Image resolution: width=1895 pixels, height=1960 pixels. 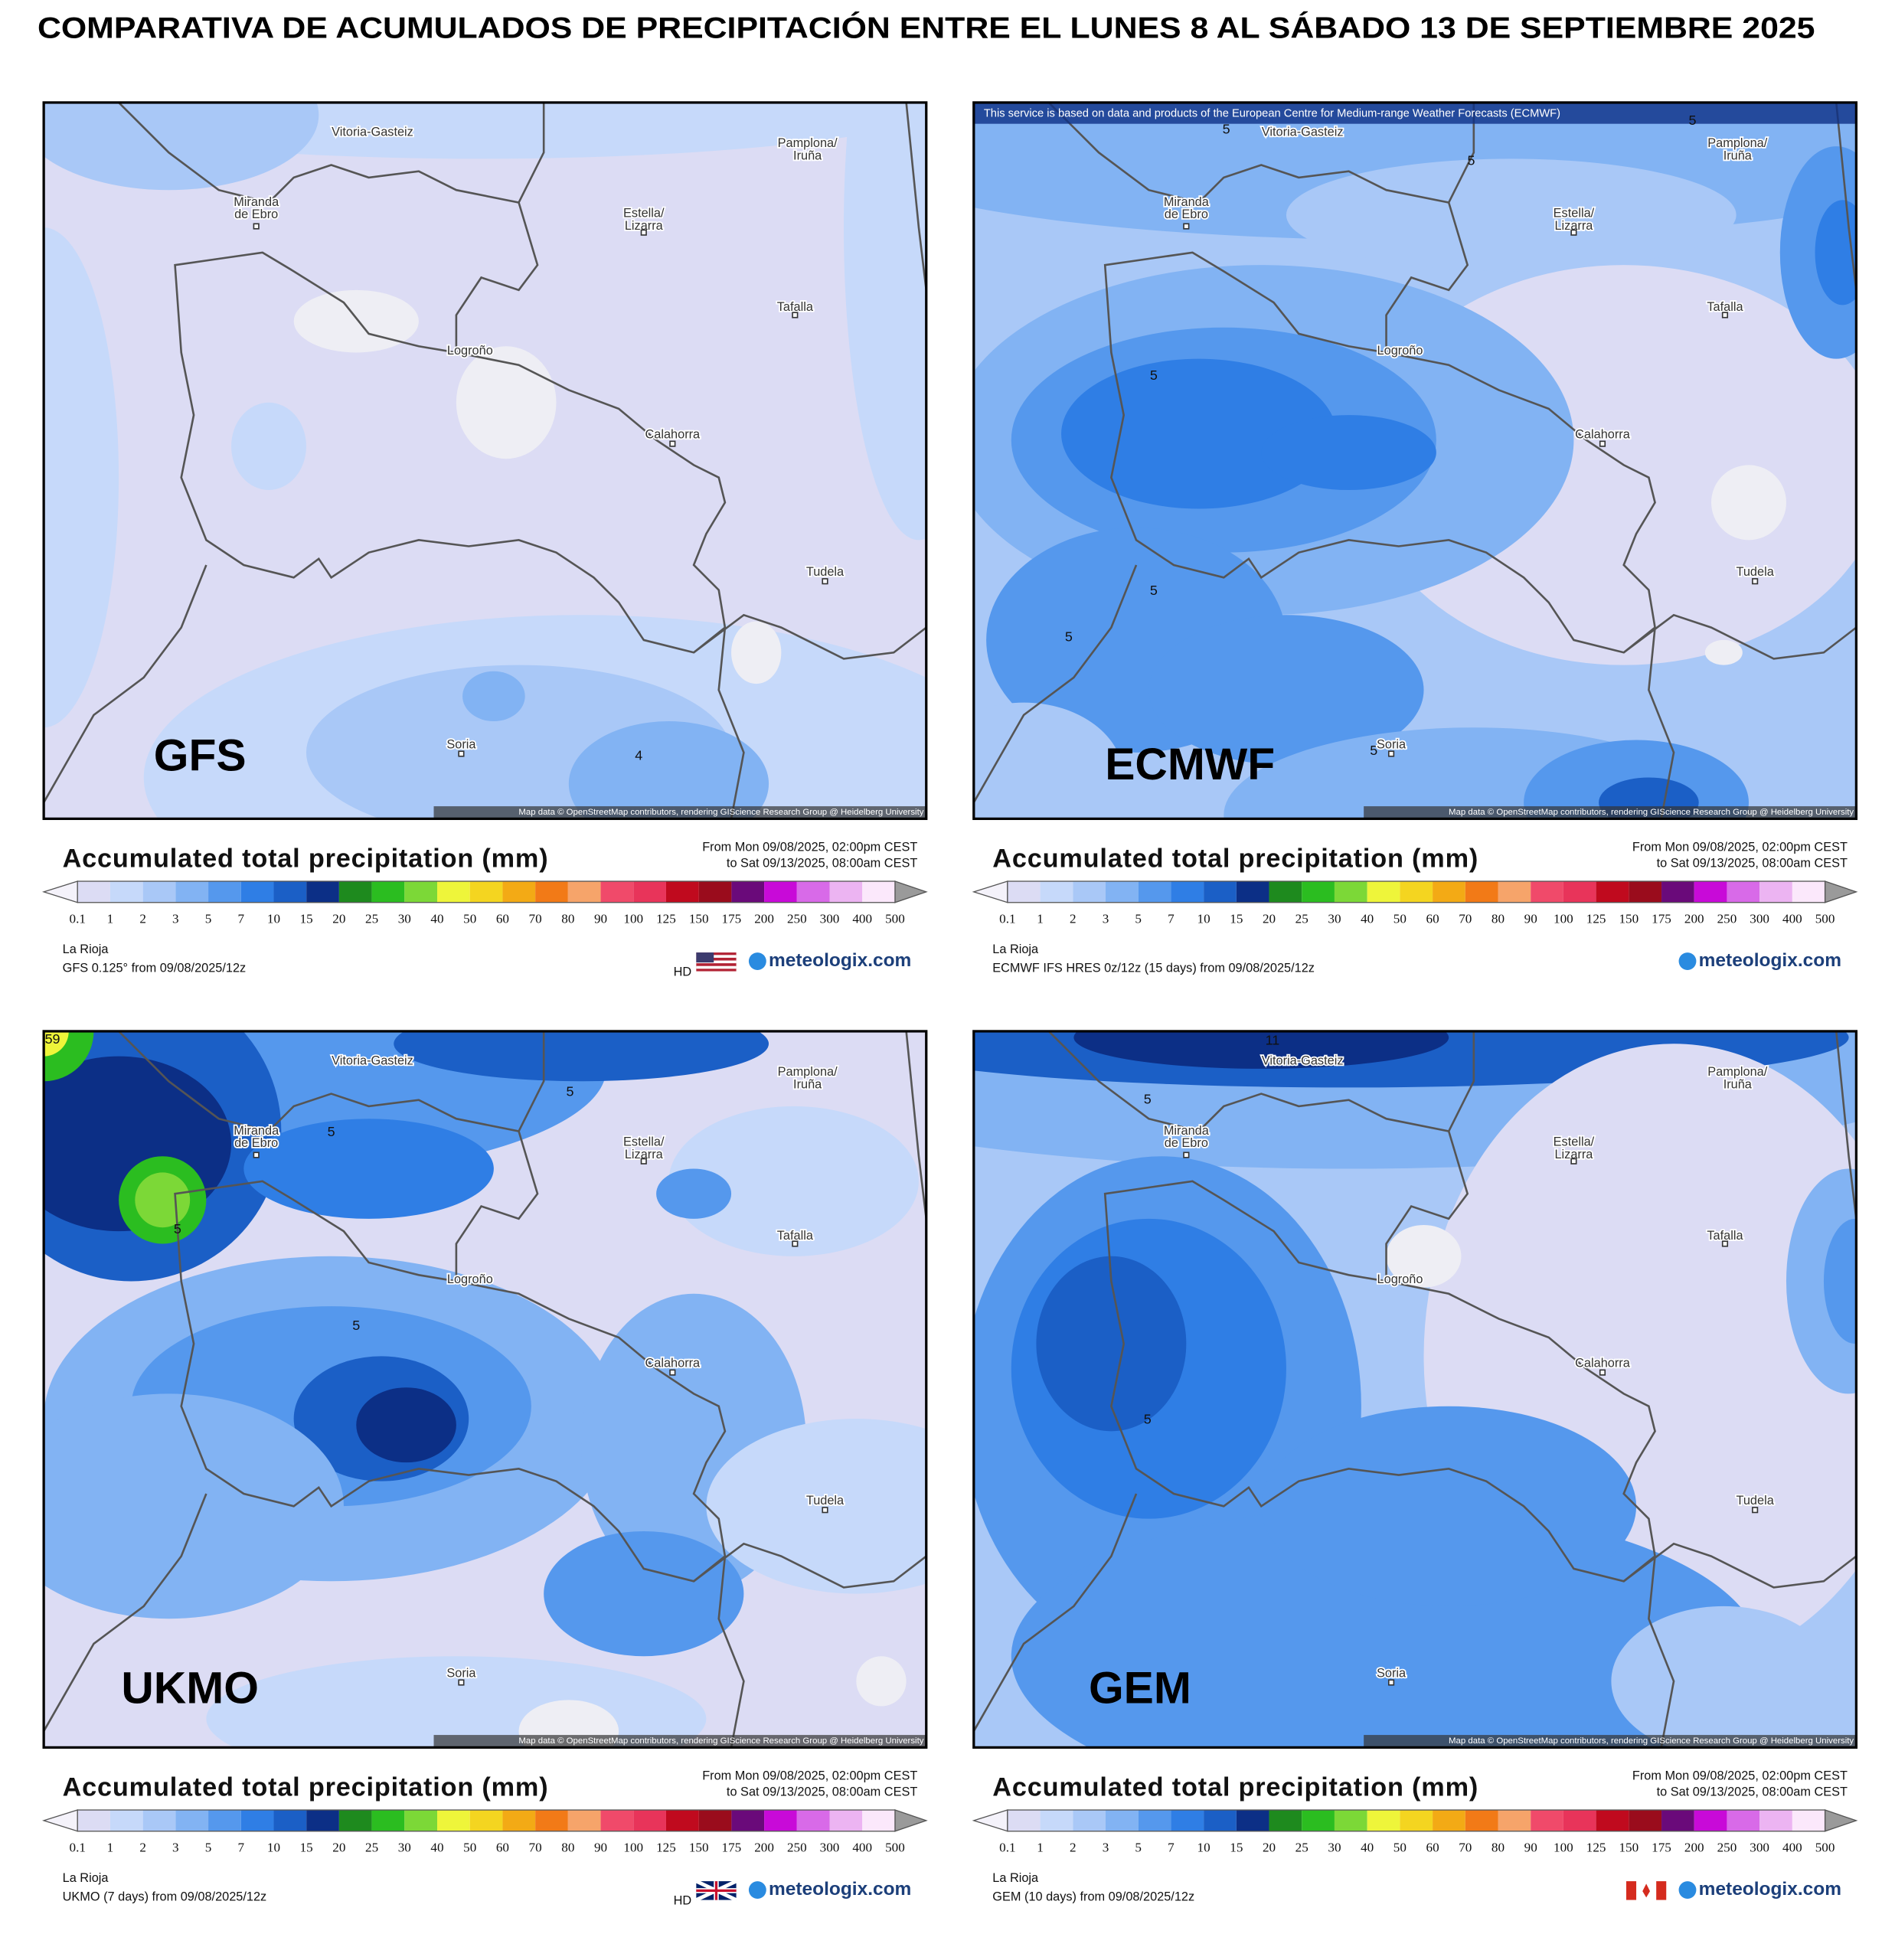 I want to click on flag-stripe, so click(x=717, y=962).